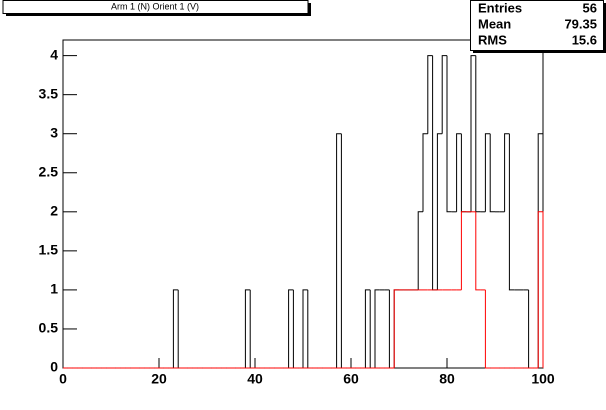 This screenshot has width=606, height=410. I want to click on y-tick-label: 0, so click(54, 367).